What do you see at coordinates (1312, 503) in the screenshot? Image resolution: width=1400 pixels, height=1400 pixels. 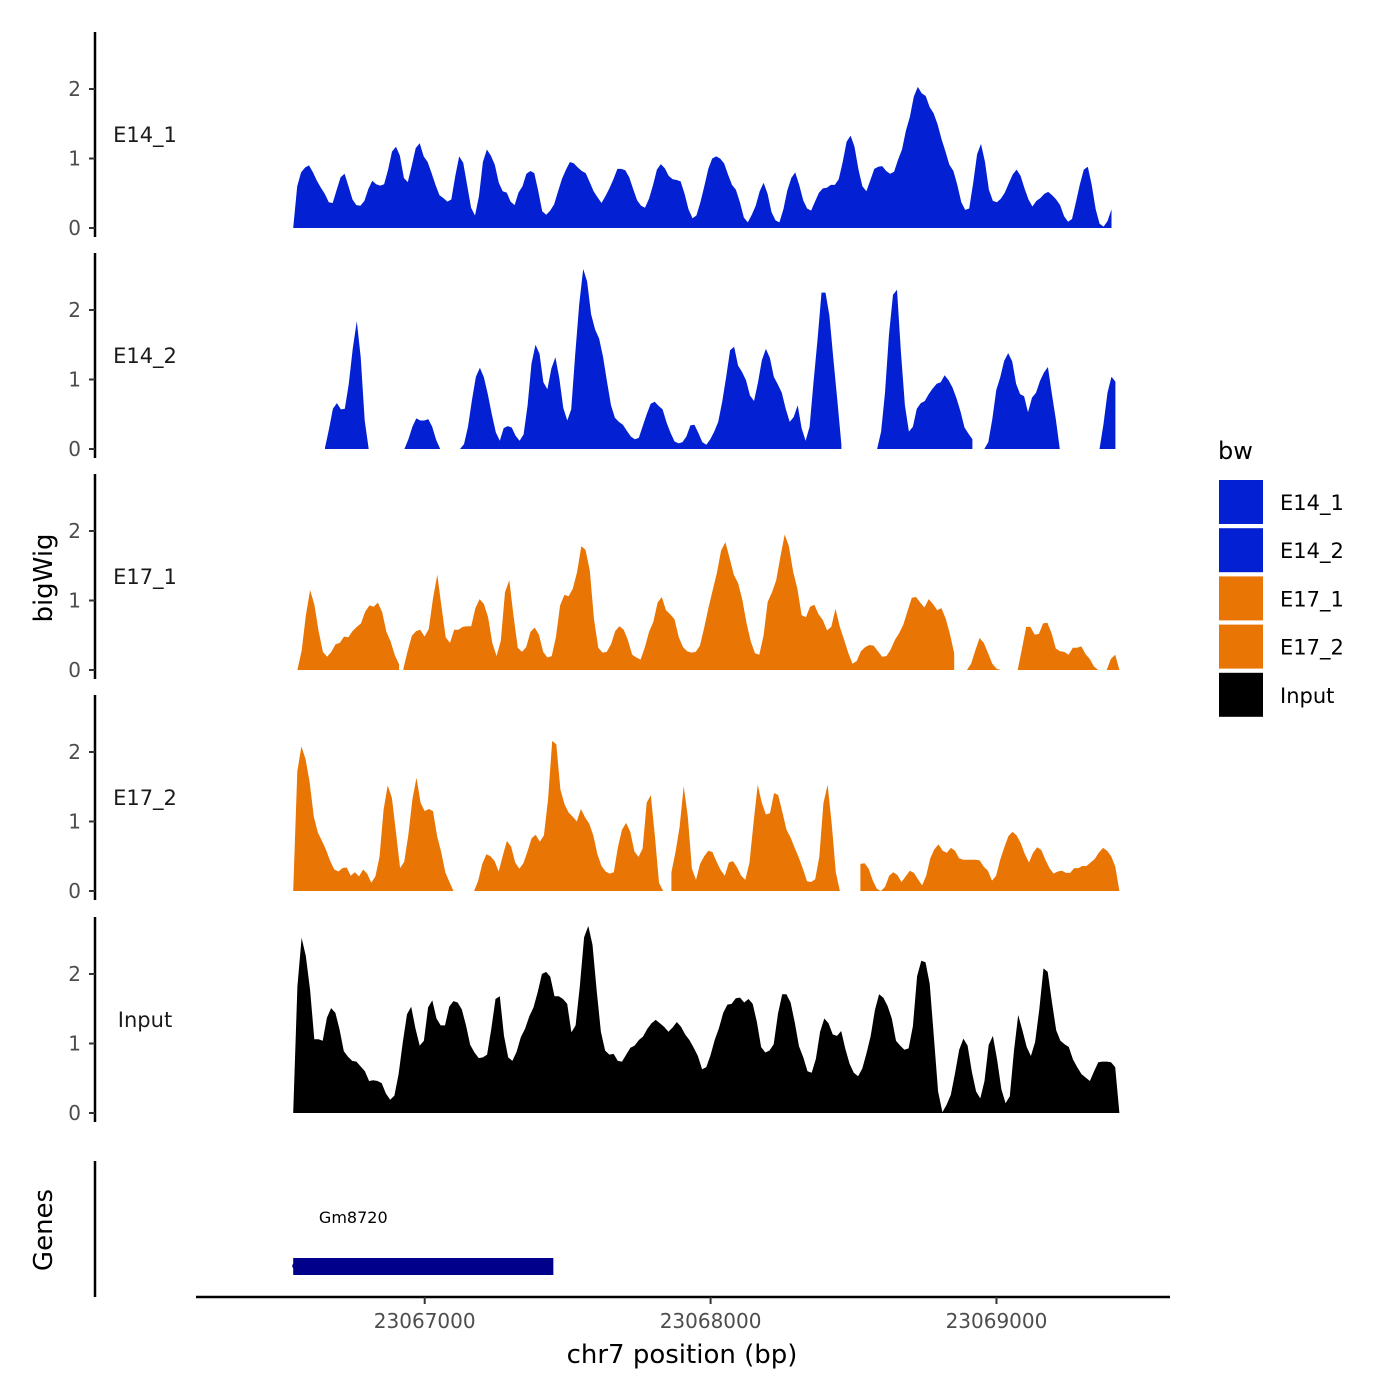 I see `legend-label: E14_1` at bounding box center [1312, 503].